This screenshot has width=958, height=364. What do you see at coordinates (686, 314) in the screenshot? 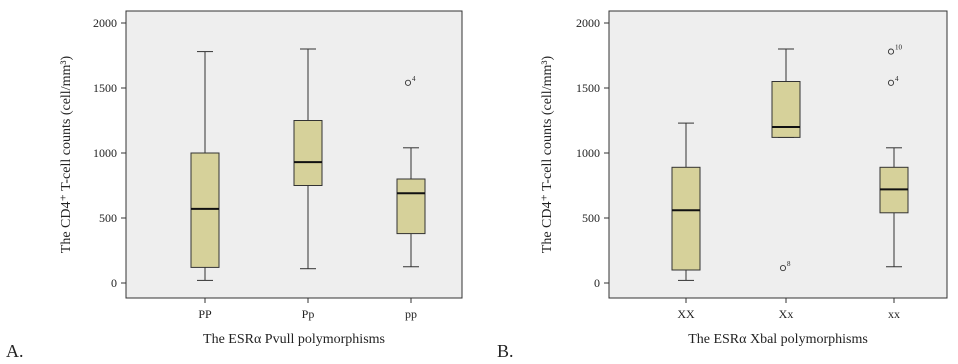
I see `x-tick-label: XX` at bounding box center [686, 314].